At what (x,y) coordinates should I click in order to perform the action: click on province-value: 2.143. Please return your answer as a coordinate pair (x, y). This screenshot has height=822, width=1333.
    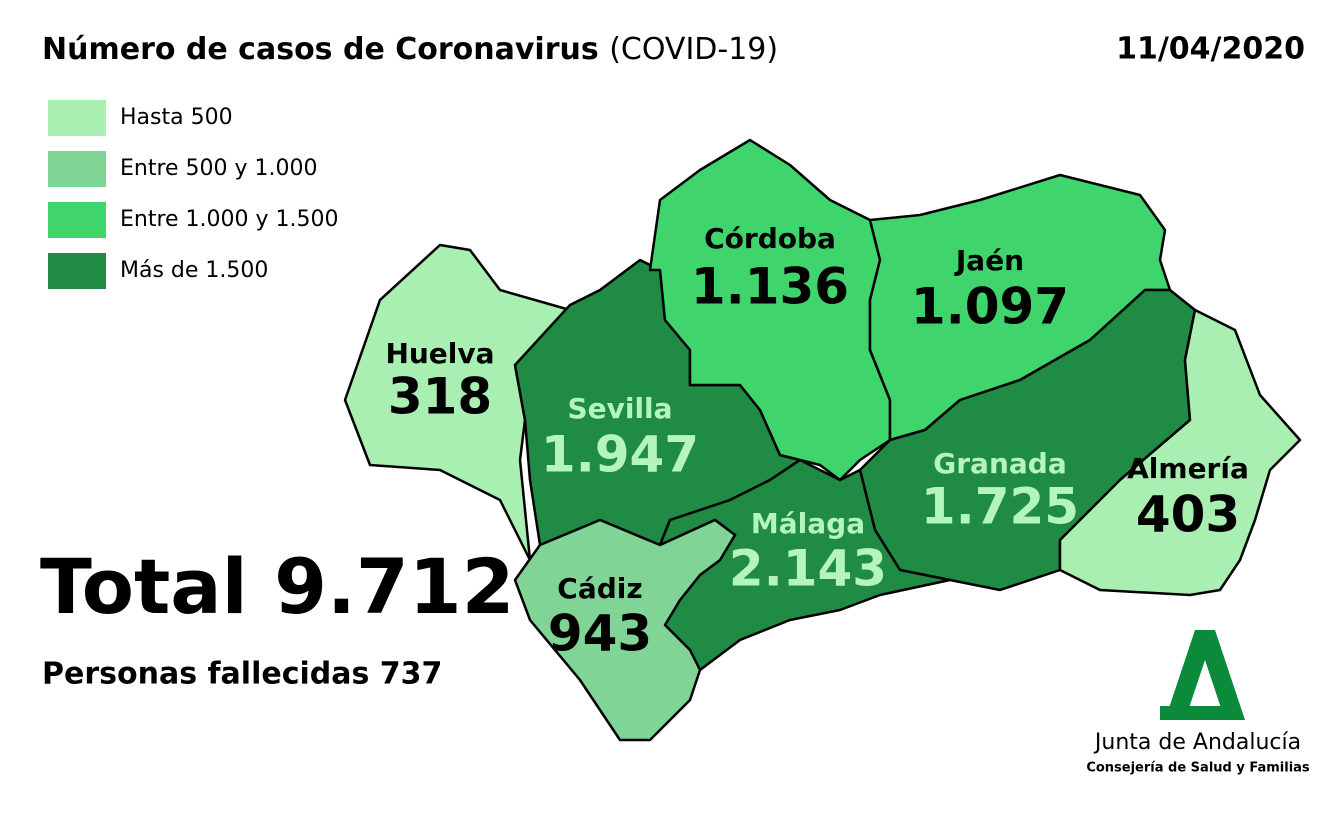
    Looking at the image, I should click on (808, 569).